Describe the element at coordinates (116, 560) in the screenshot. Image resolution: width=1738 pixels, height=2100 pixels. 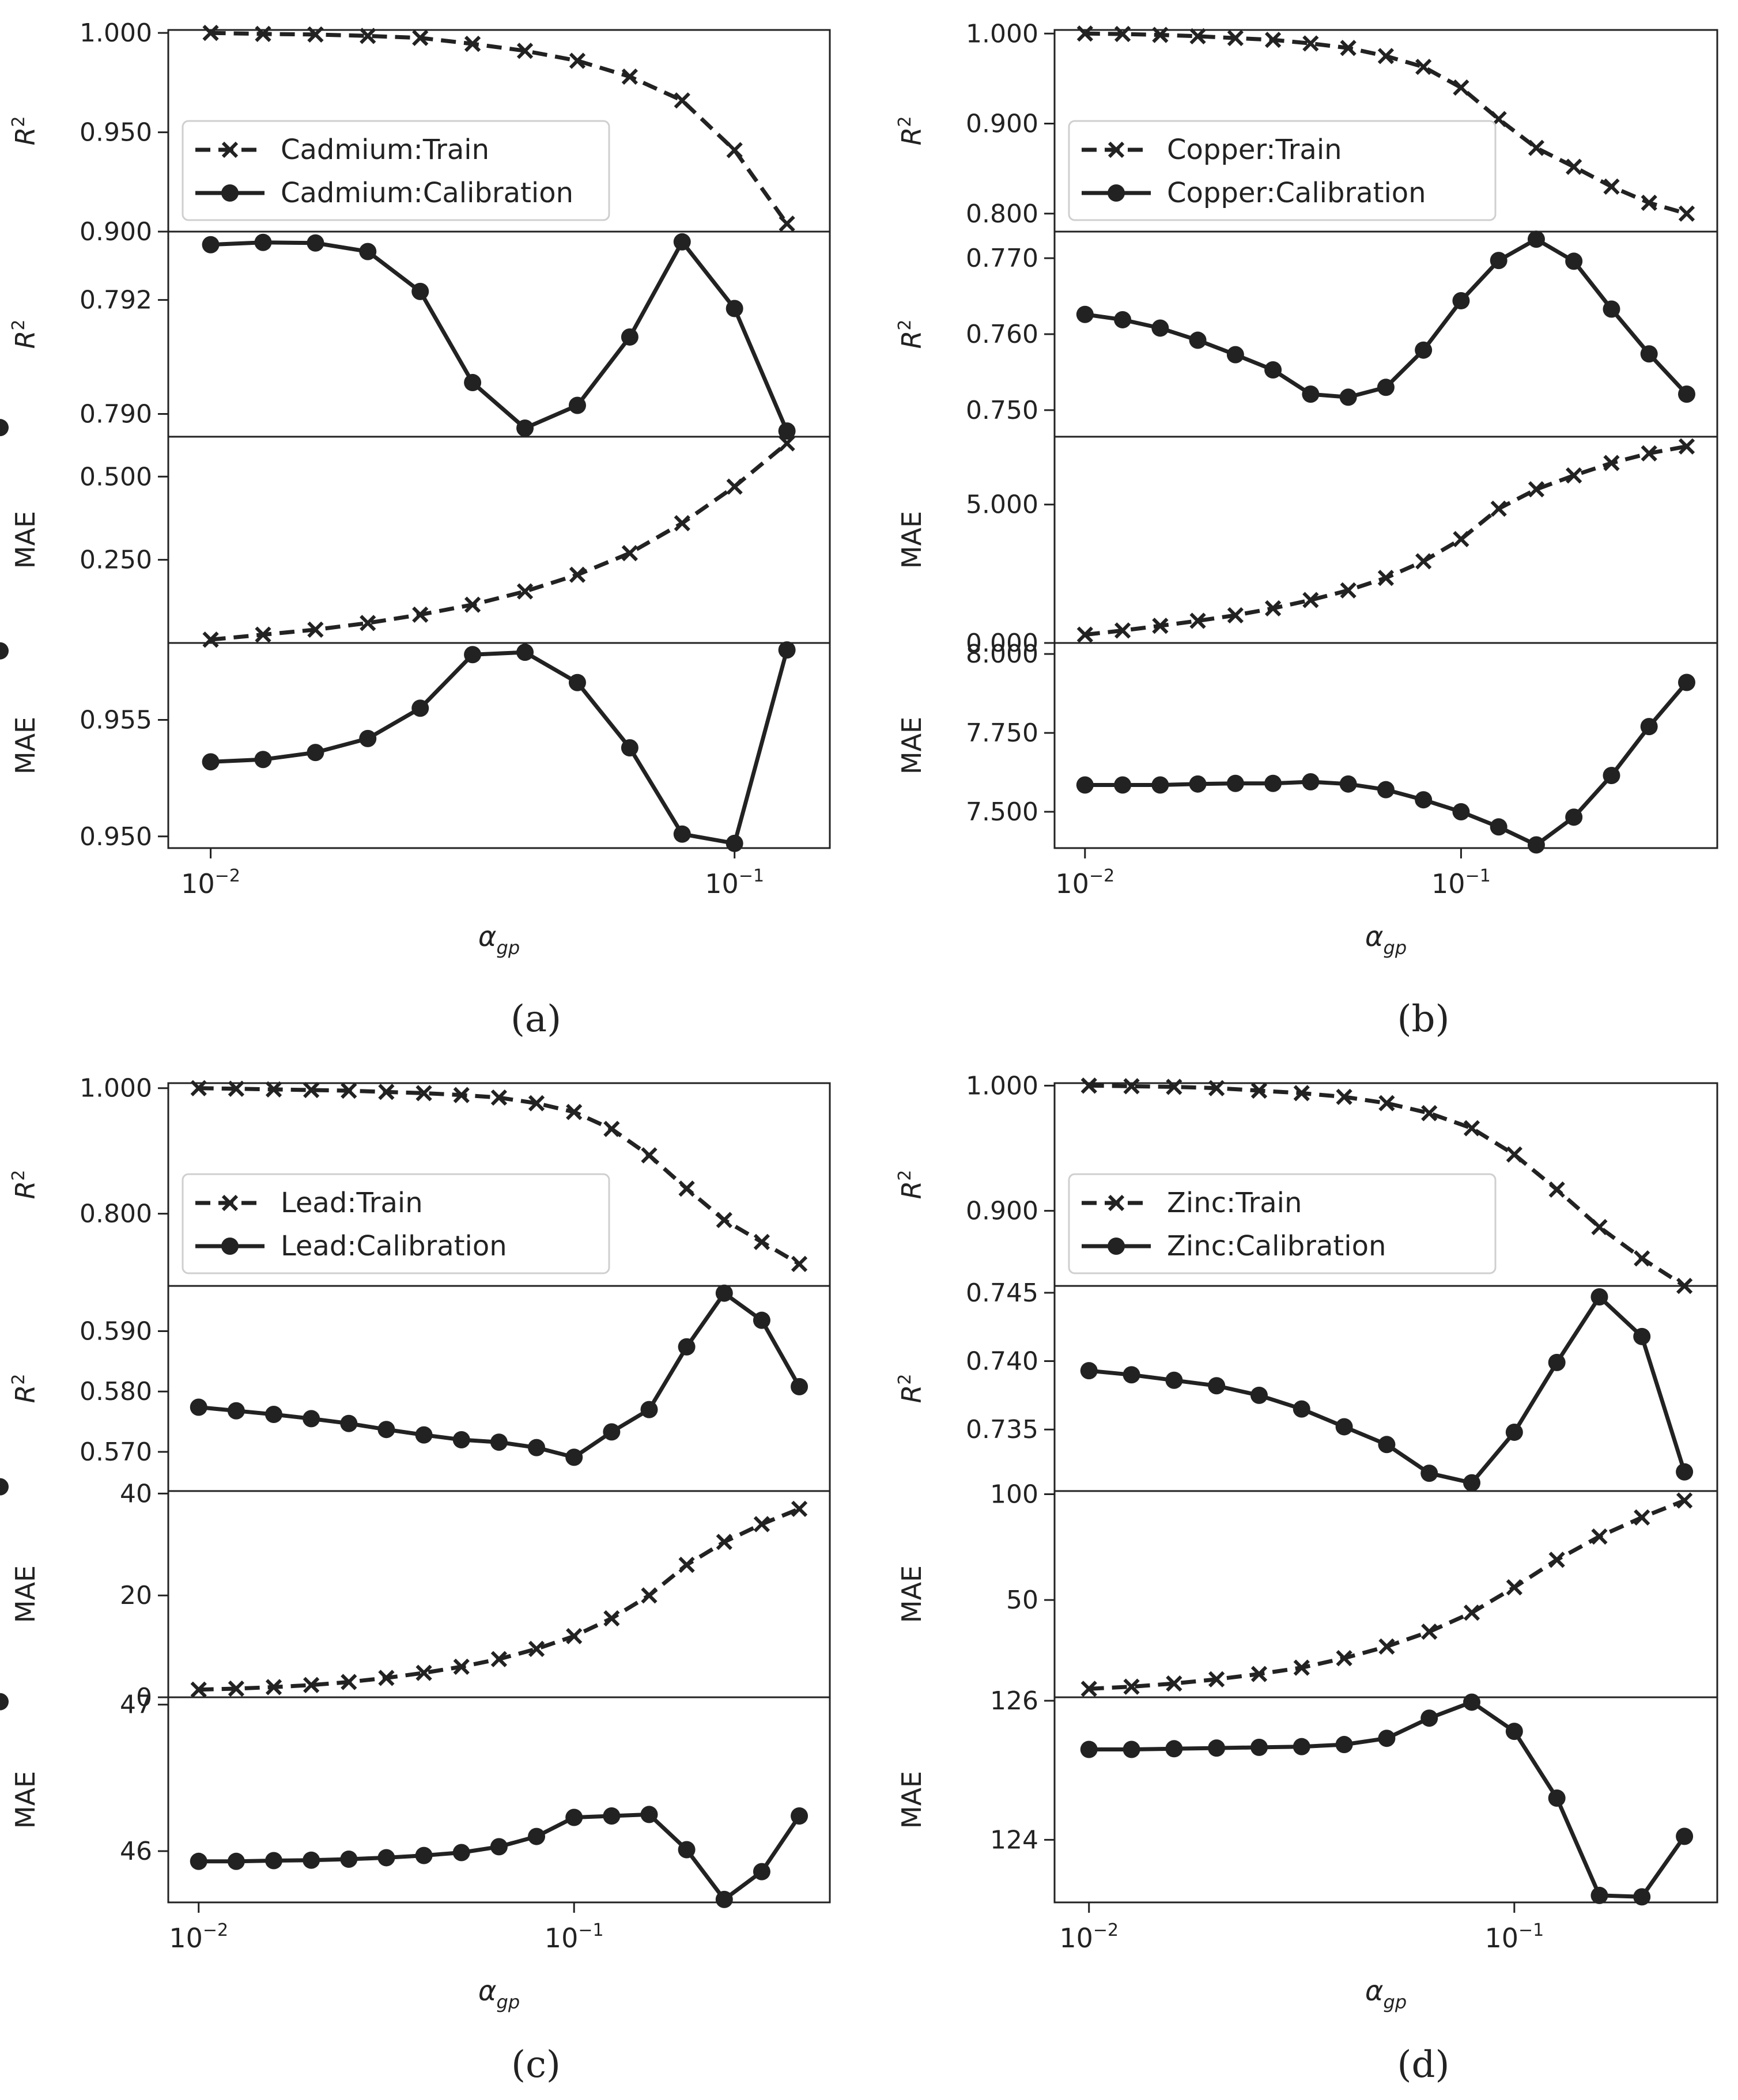
I see `y-tick-label: 0.250` at that location.